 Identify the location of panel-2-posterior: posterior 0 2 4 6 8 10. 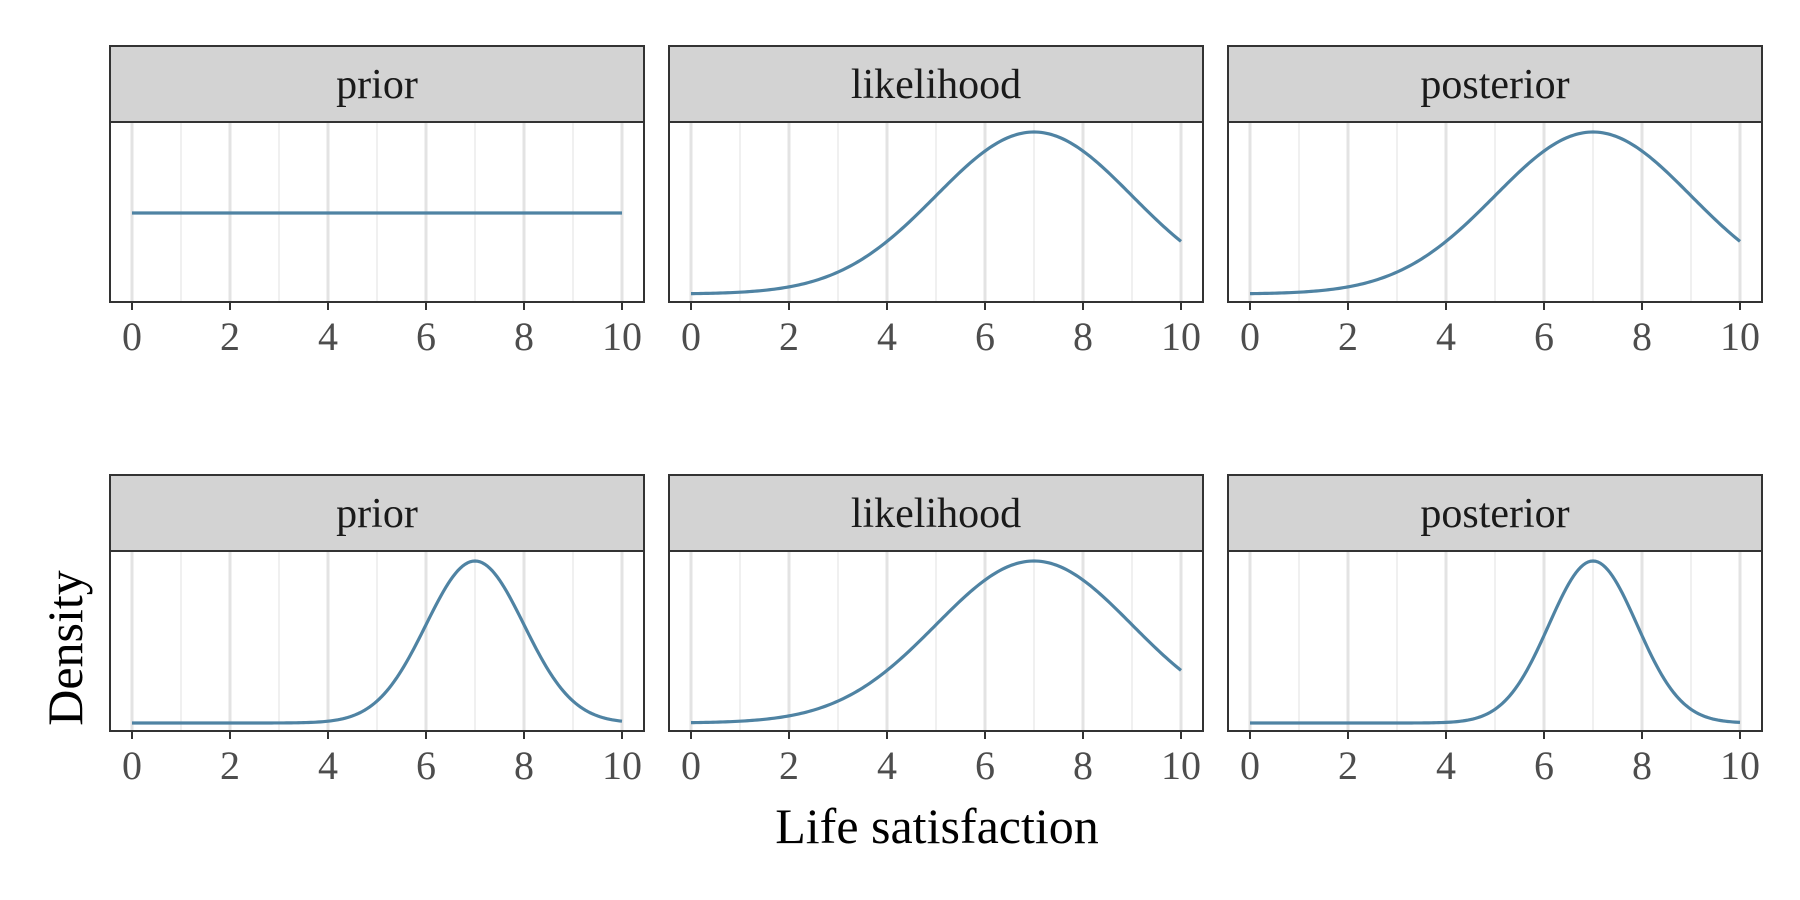
(1495, 631).